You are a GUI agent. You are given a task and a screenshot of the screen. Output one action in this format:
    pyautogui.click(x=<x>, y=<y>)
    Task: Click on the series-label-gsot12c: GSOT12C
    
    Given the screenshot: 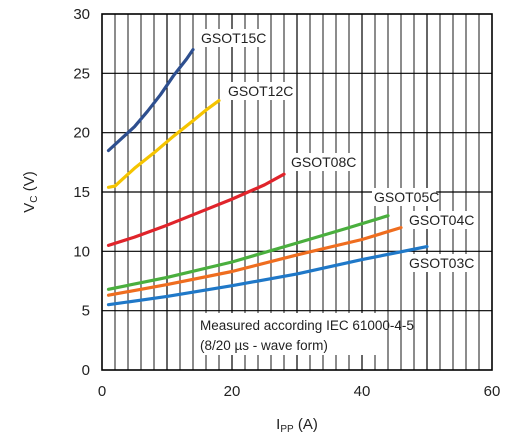 What is the action you would take?
    pyautogui.click(x=260, y=91)
    